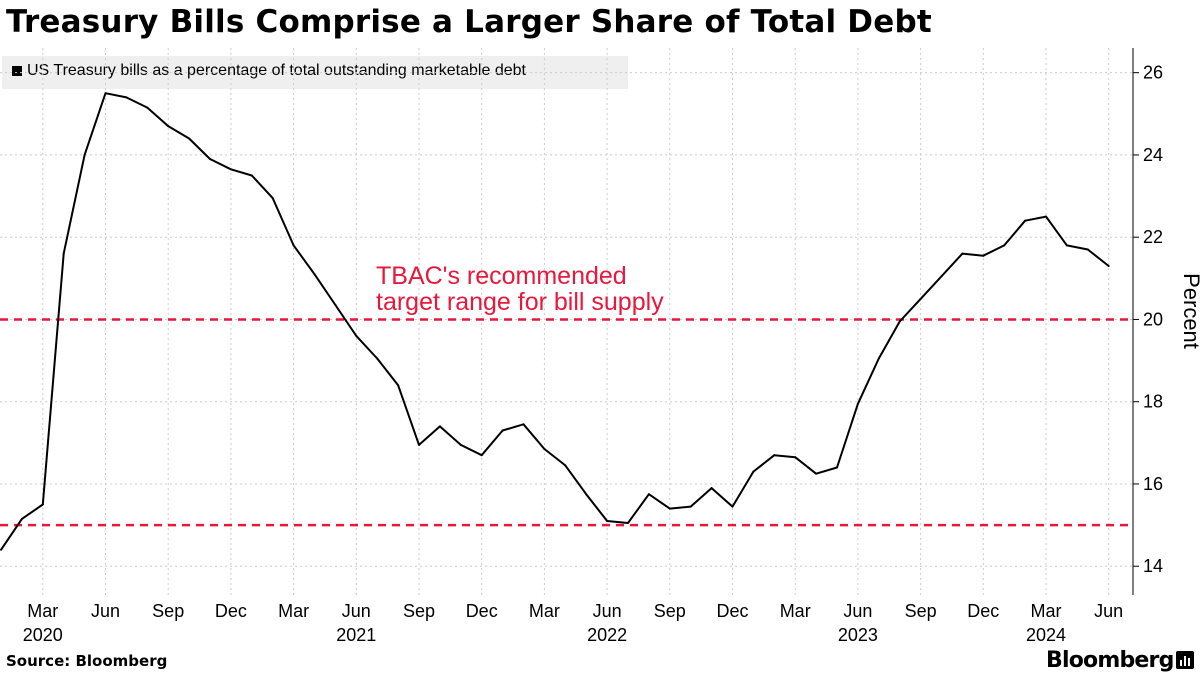 The width and height of the screenshot is (1200, 675). I want to click on y-tick-label: 26, so click(1153, 73).